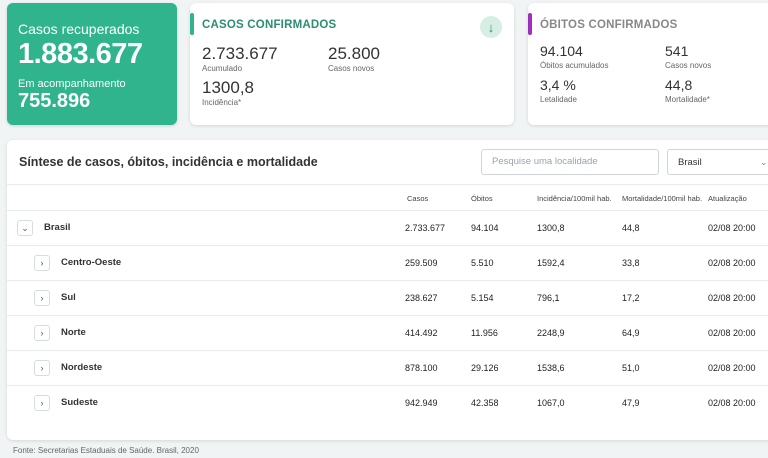 Image resolution: width=768 pixels, height=458 pixels. What do you see at coordinates (679, 85) in the screenshot?
I see `mortality-value: 44,8` at bounding box center [679, 85].